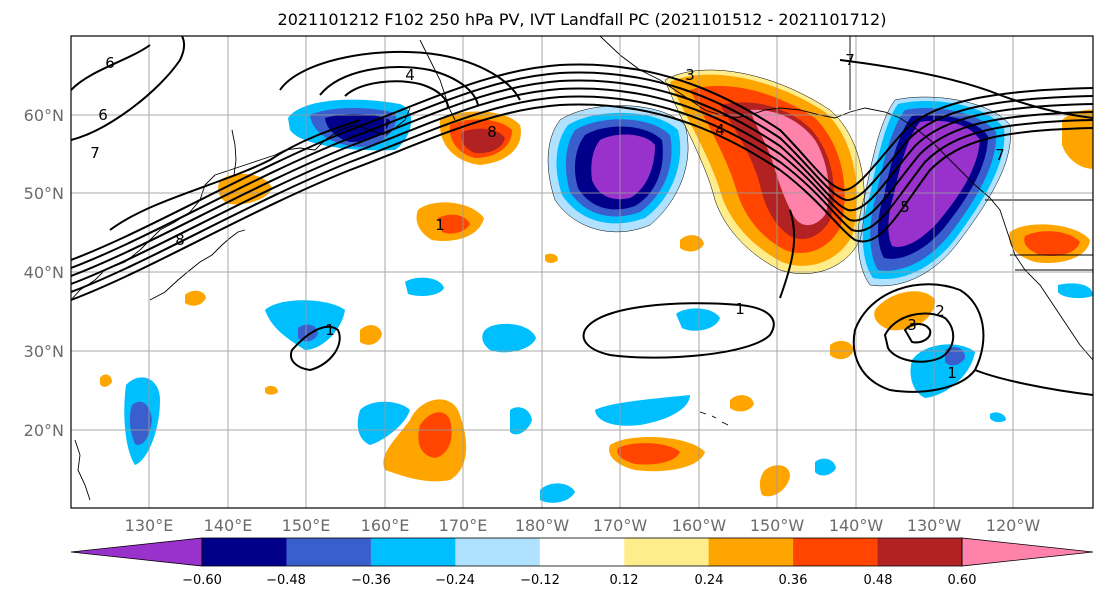 The height and width of the screenshot is (601, 1105). I want to click on colorbar-tick-label: −0.48, so click(286, 580).